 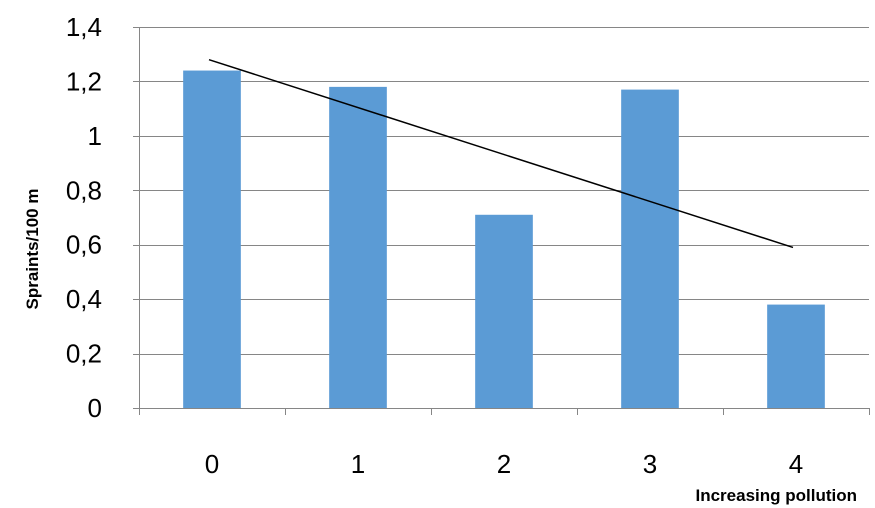 I want to click on x-tick-label: 4, so click(x=796, y=464).